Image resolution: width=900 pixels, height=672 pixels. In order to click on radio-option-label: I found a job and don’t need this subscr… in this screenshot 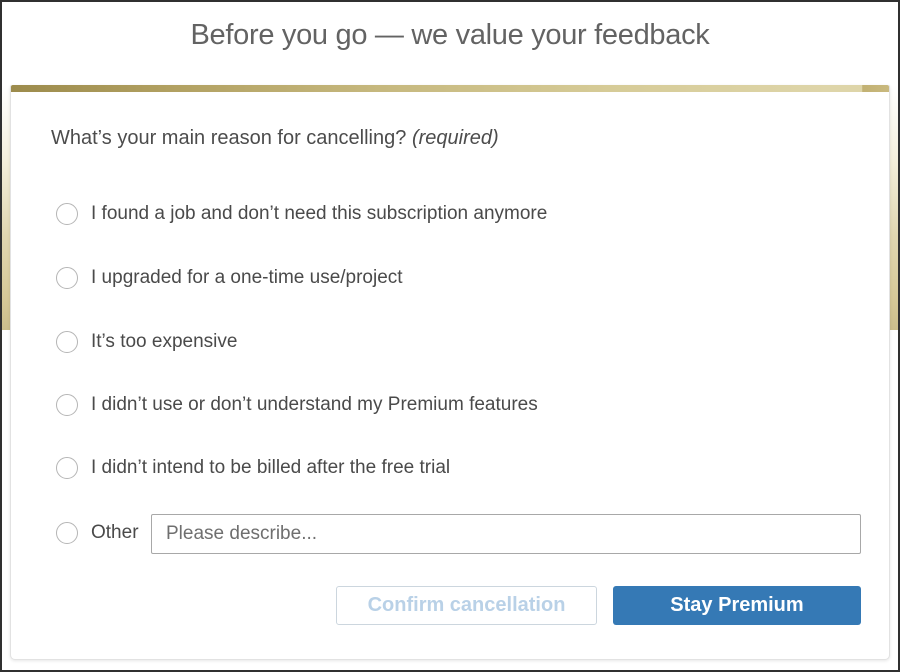, I will do `click(319, 213)`.